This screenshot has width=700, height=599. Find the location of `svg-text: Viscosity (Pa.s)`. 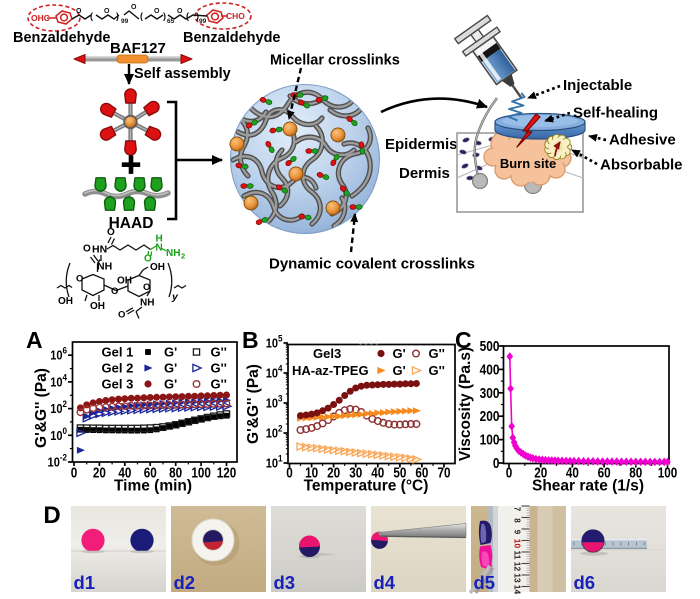

svg-text: Viscosity (Pa.s) is located at coordinates (465, 404).